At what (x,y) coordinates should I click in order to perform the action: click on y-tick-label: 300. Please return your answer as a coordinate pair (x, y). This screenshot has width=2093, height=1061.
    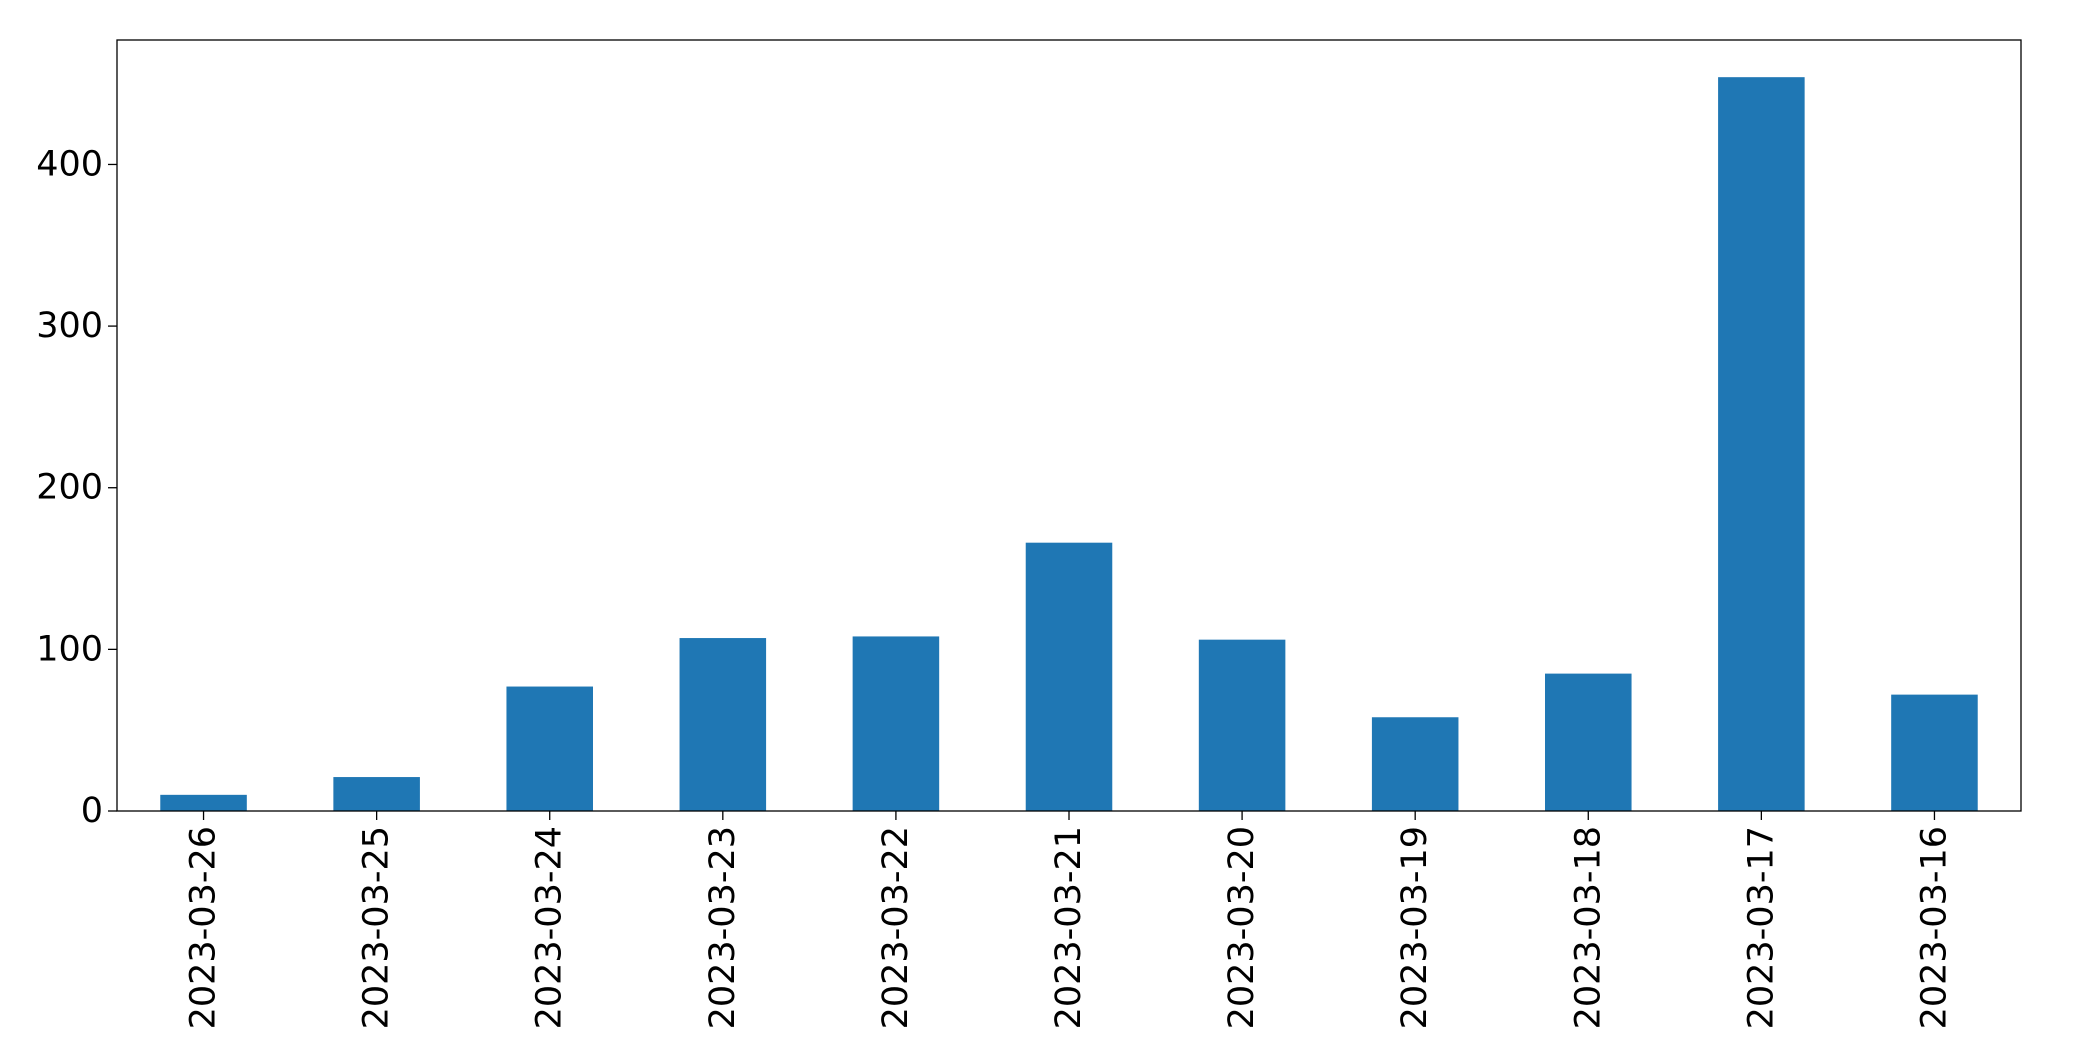
    Looking at the image, I should click on (69, 326).